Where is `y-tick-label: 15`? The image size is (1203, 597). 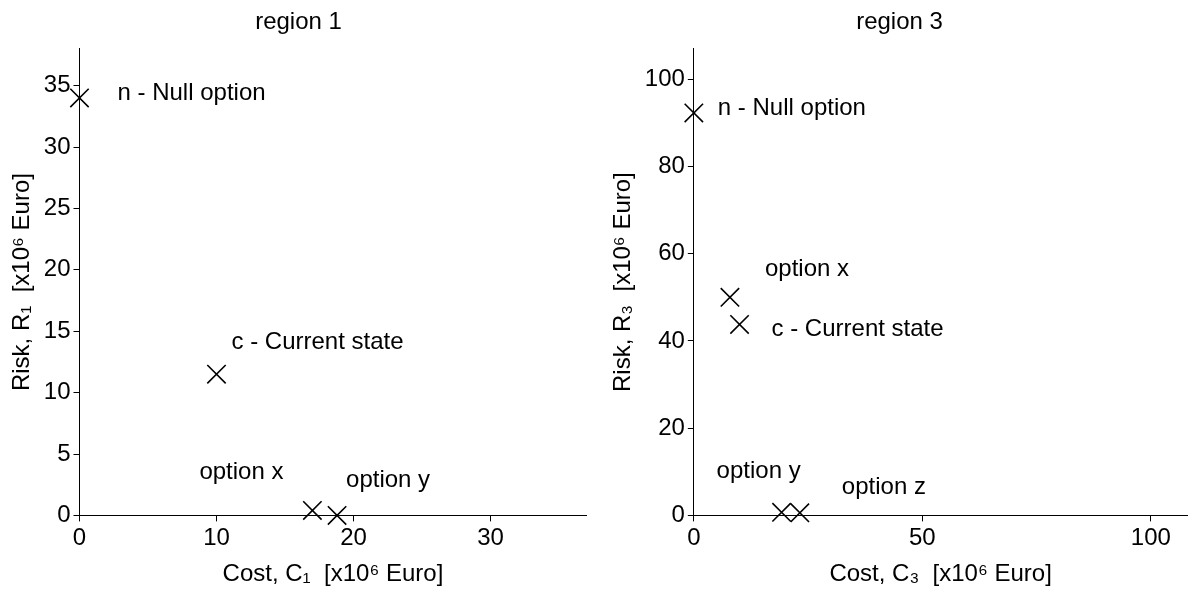
y-tick-label: 15 is located at coordinates (57, 329).